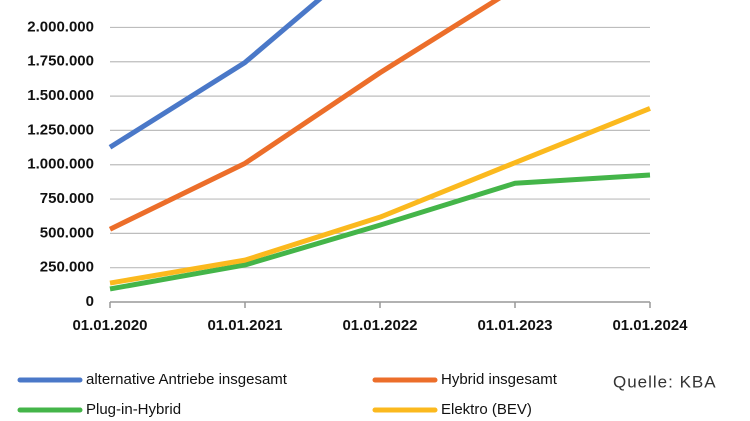 The width and height of the screenshot is (750, 421). I want to click on y-tick-label: 500.000, so click(67, 232).